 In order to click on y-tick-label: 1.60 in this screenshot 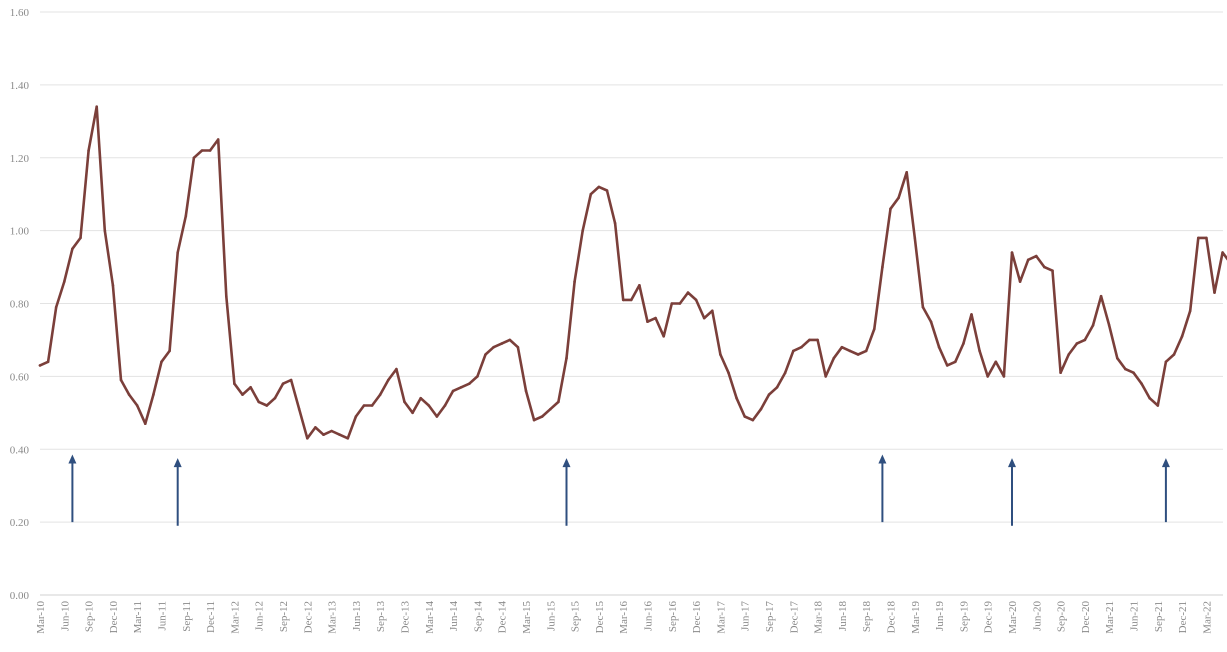, I will do `click(20, 13)`.